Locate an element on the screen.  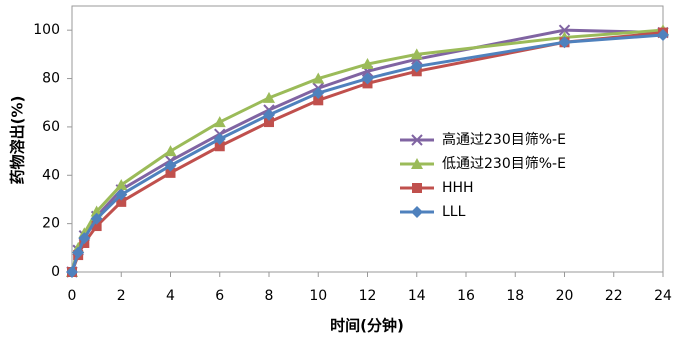
legend-label: 高通过230目筛%-E is located at coordinates (504, 139).